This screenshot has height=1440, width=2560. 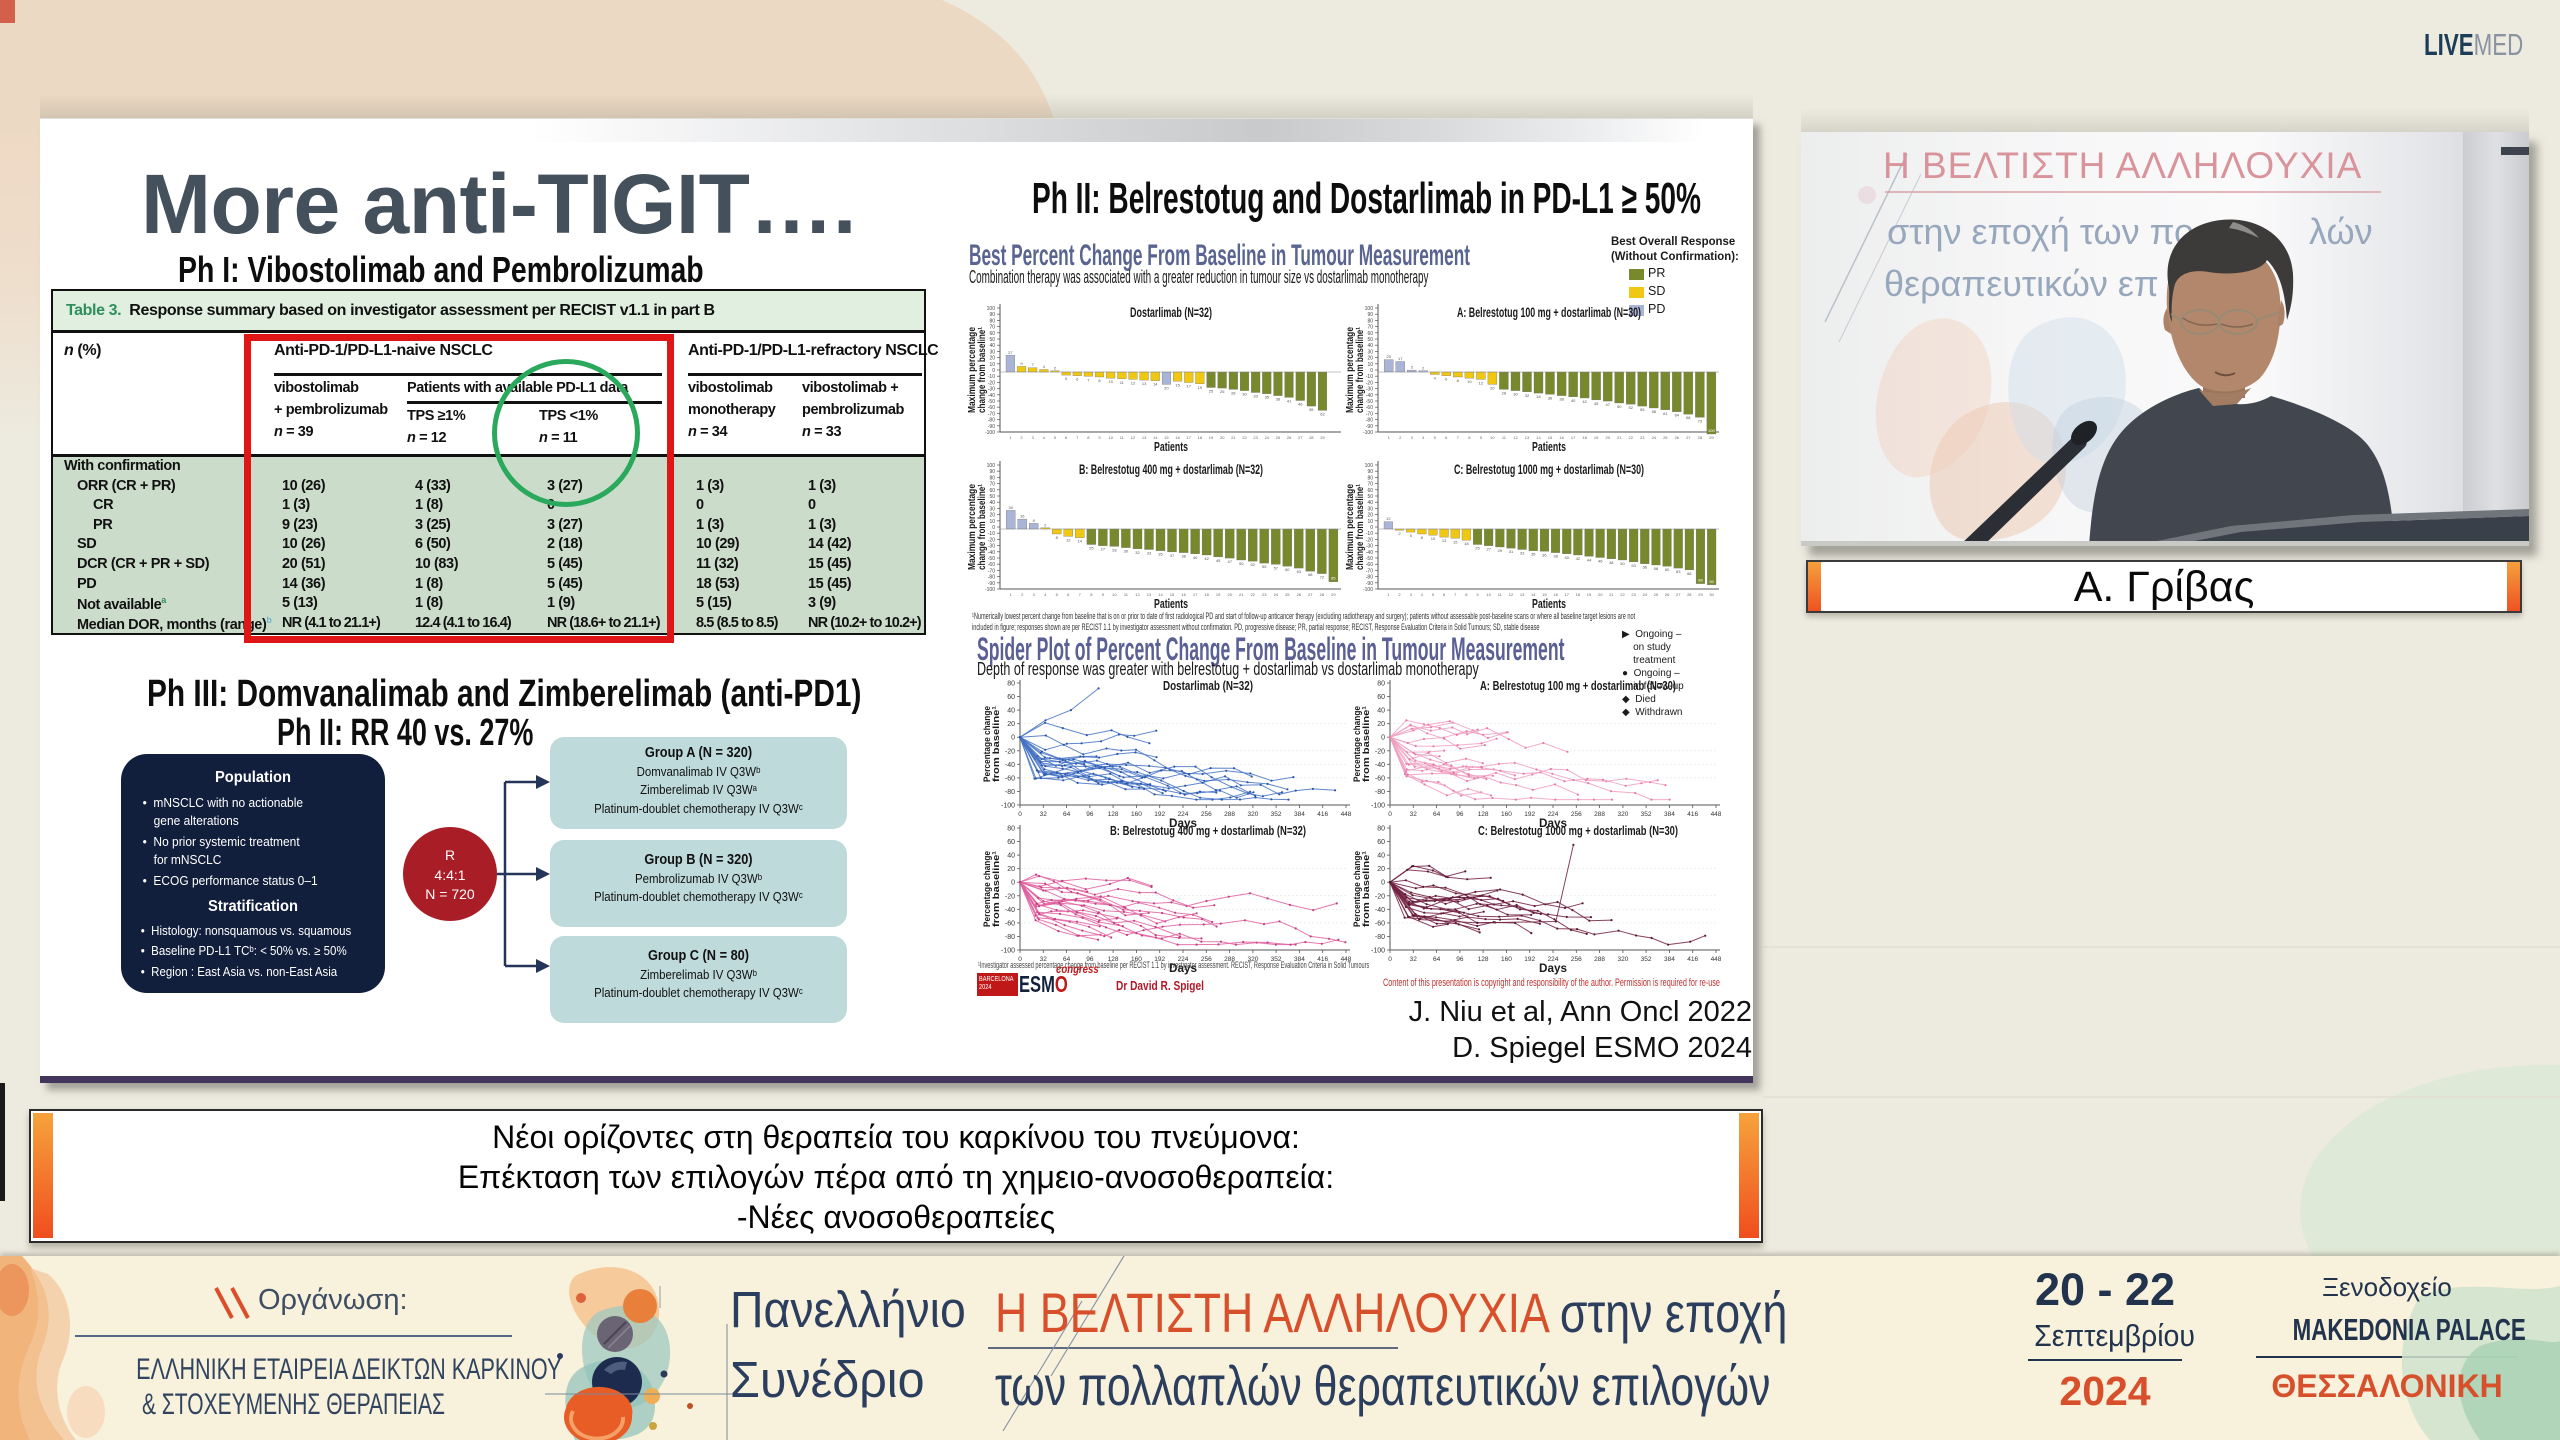 I want to click on svg-text: Percentage change, so click(x=987, y=889).